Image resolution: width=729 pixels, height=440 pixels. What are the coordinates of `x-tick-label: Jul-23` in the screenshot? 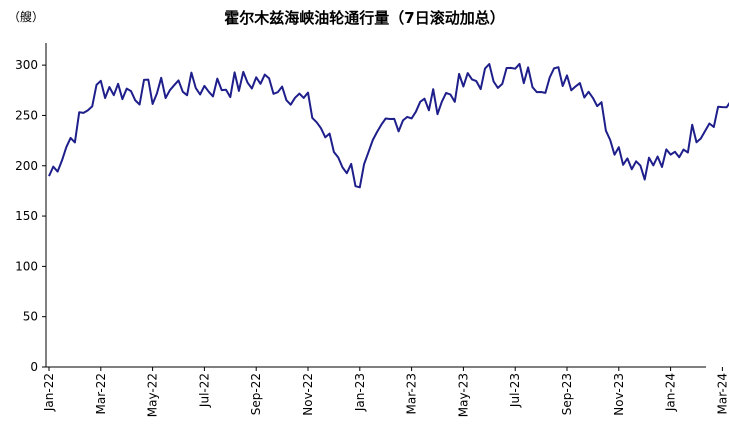 It's located at (515, 390).